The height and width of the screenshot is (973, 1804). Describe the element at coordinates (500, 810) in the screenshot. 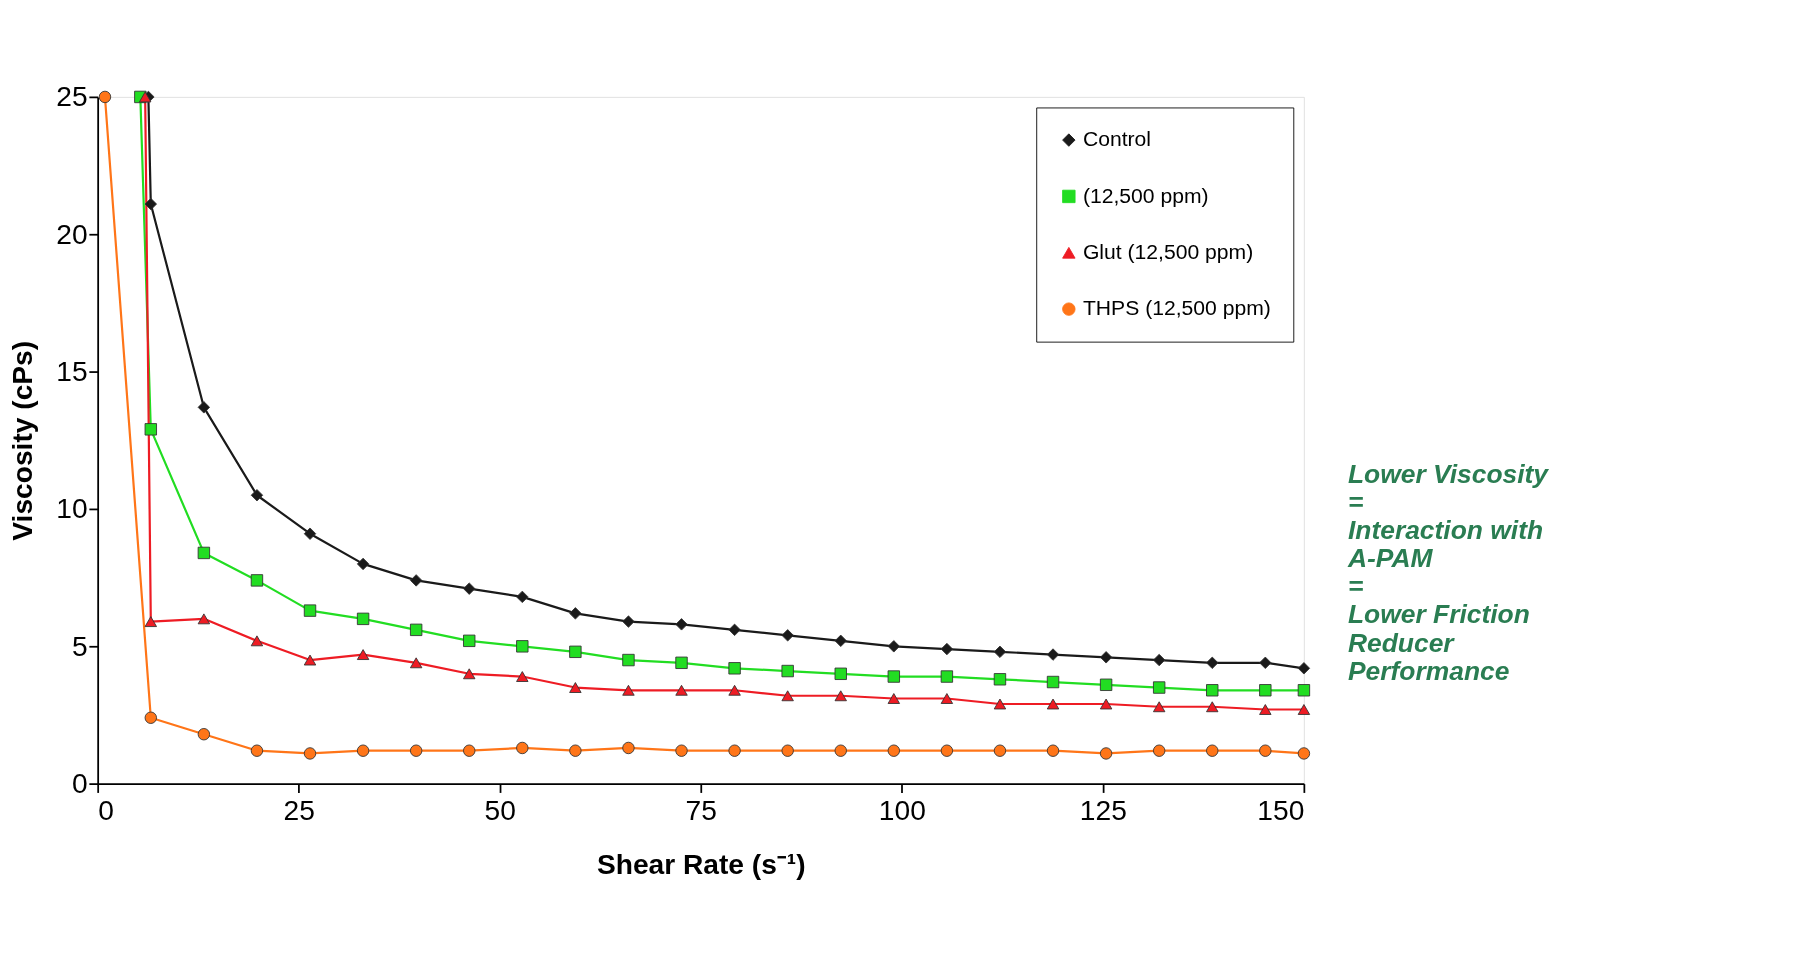

I see `x-tick-label: 50` at that location.